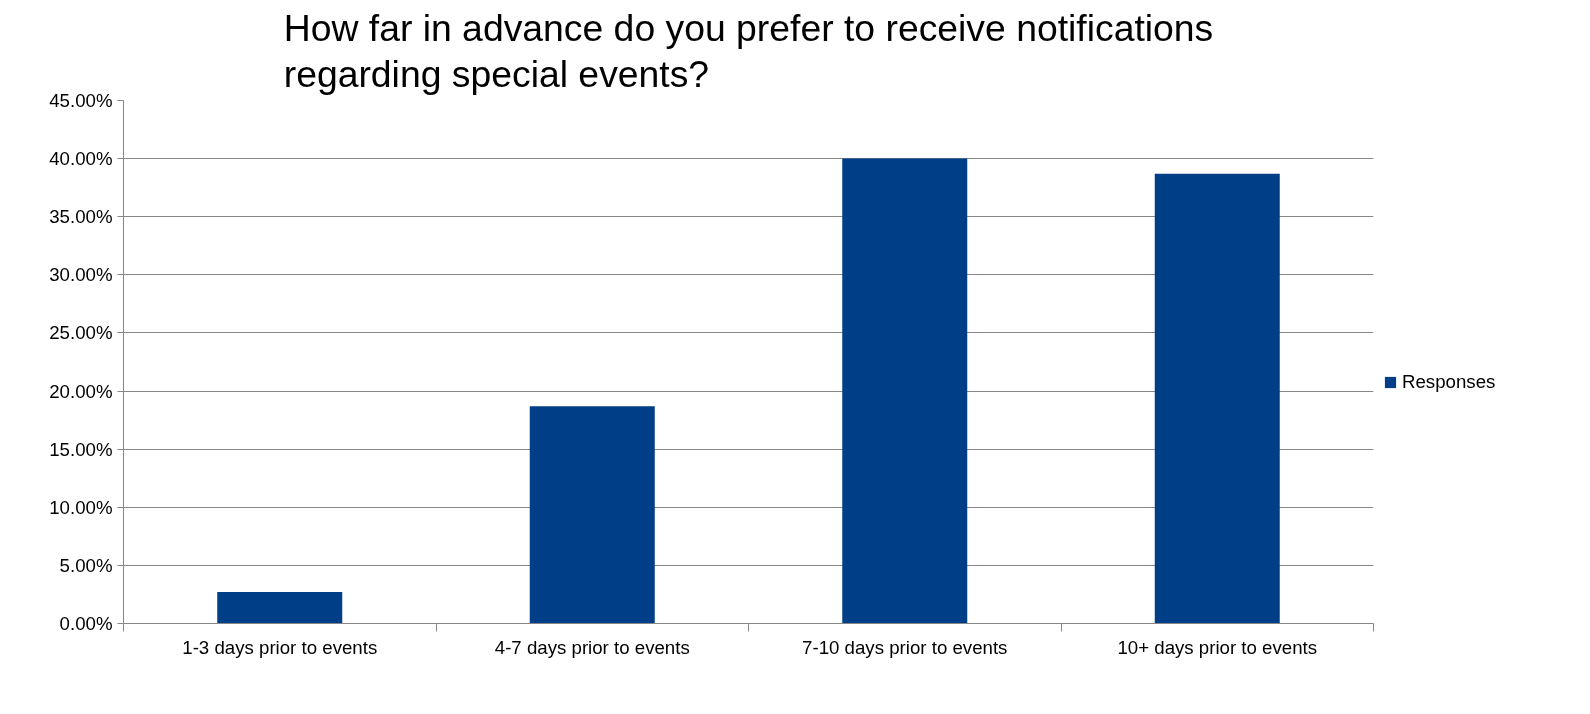 The image size is (1590, 714). What do you see at coordinates (748, 51) in the screenshot?
I see `chart-title: How far in advance do you prefer to receive notifications regarding special events?` at bounding box center [748, 51].